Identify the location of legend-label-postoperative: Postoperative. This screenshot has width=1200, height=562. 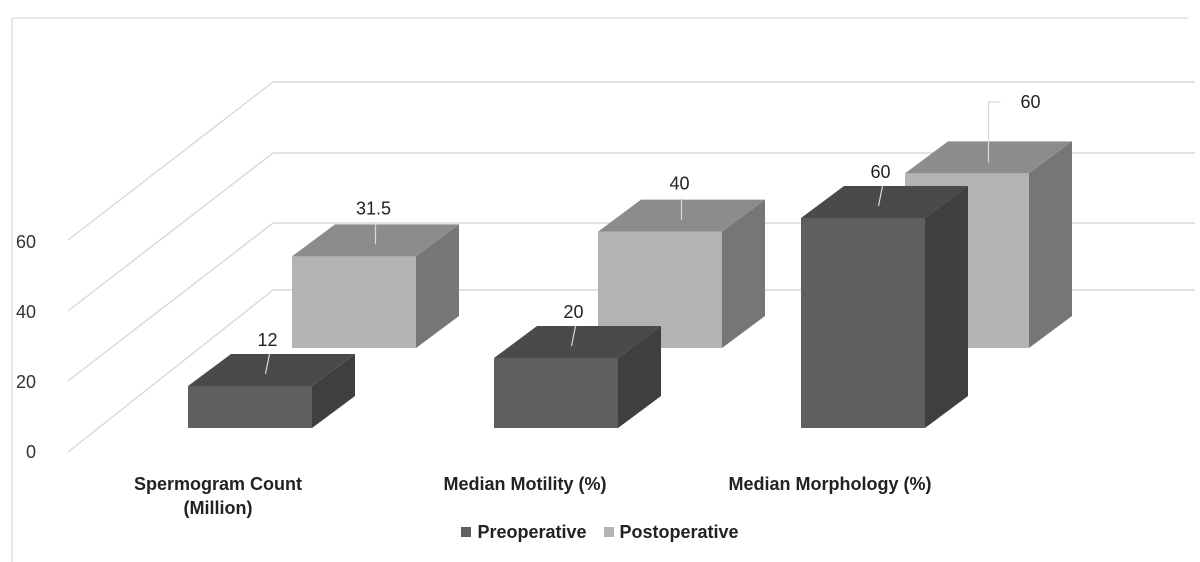
(679, 531).